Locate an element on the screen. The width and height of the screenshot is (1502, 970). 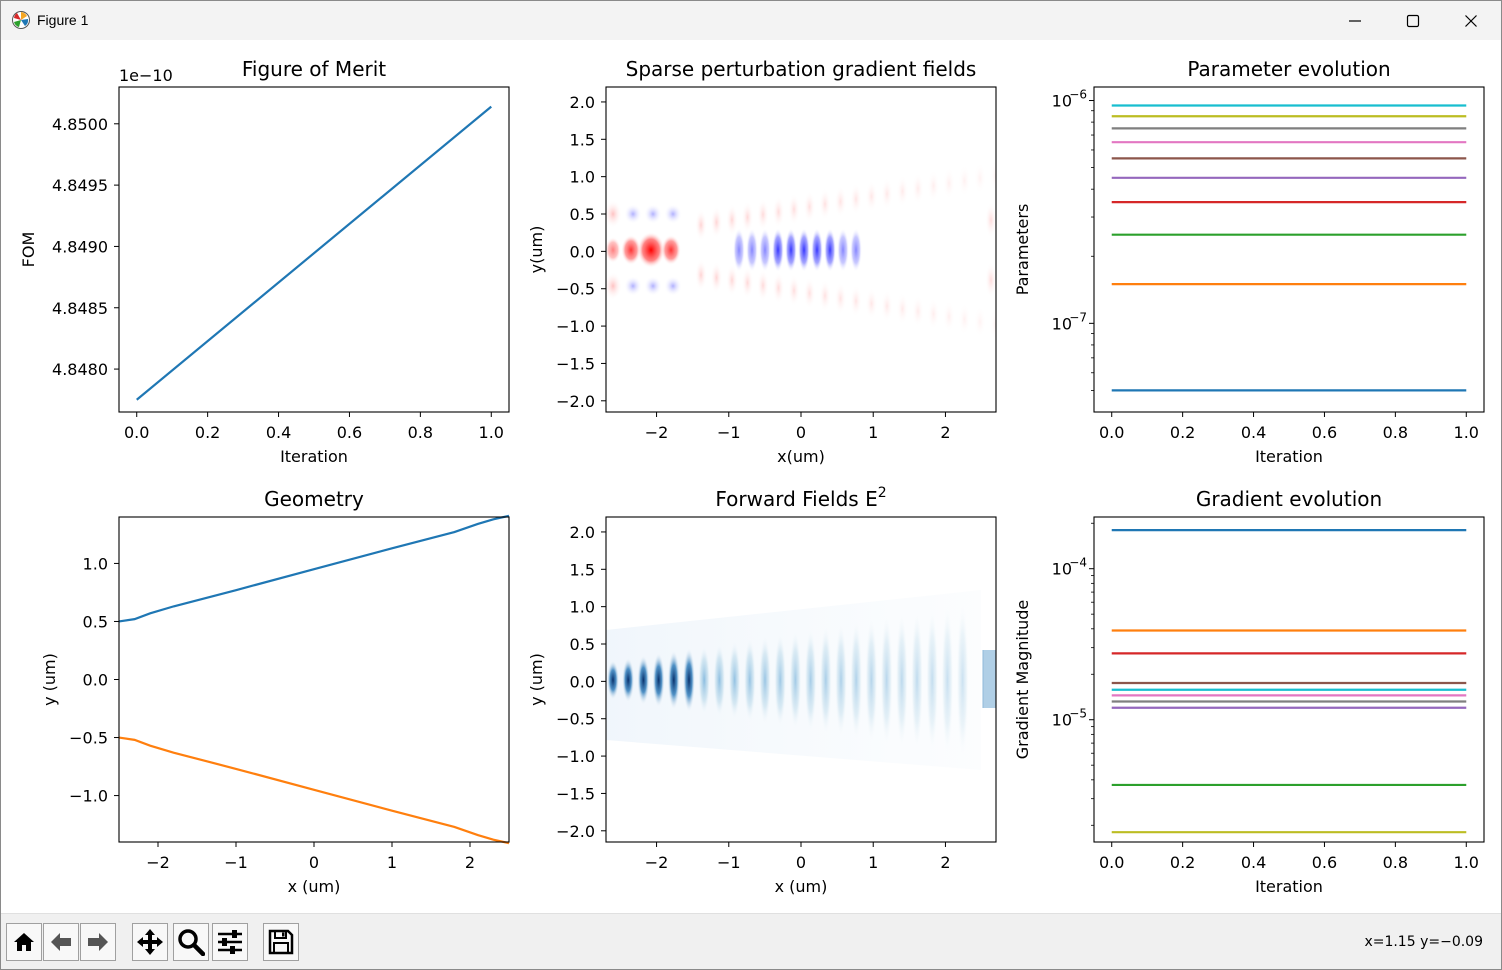
chart-title: Parameter evolution is located at coordinates (1288, 69).